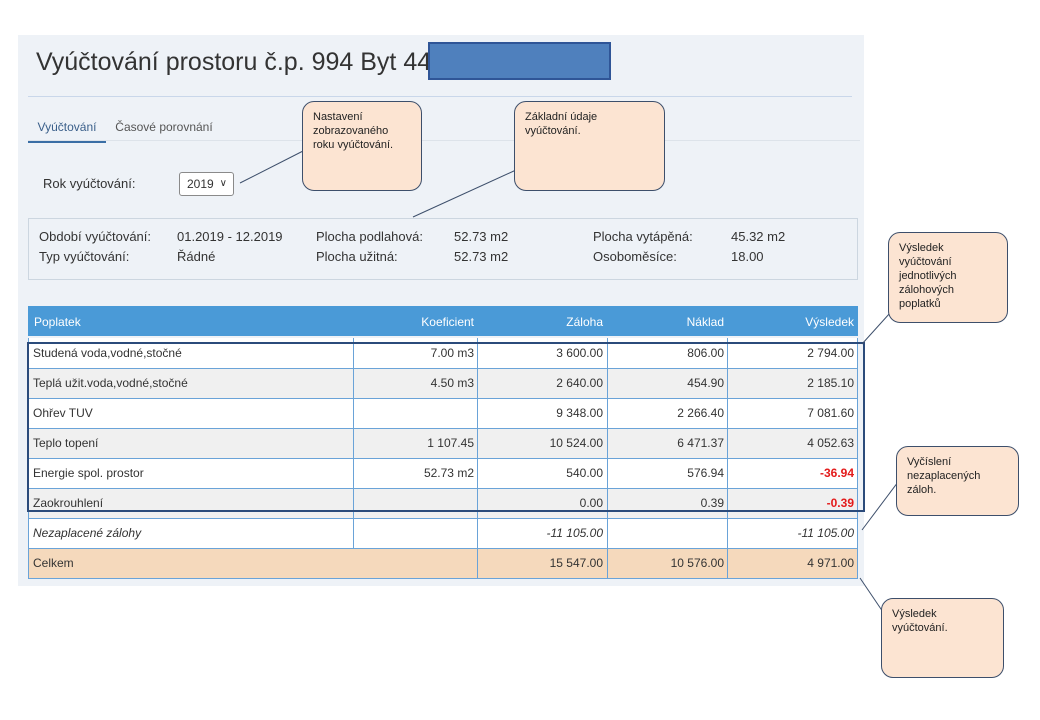 This screenshot has width=1040, height=720. Describe the element at coordinates (440, 96) in the screenshot. I see `title-divider` at that location.